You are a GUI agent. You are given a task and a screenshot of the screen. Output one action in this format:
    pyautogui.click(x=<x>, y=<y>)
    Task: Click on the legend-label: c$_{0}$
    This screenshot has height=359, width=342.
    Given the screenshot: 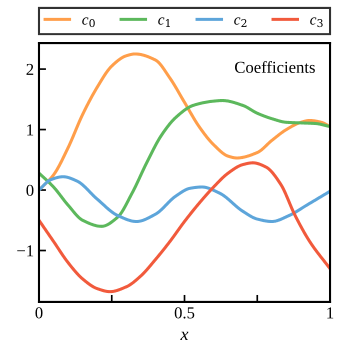 What is the action you would take?
    pyautogui.click(x=88, y=22)
    